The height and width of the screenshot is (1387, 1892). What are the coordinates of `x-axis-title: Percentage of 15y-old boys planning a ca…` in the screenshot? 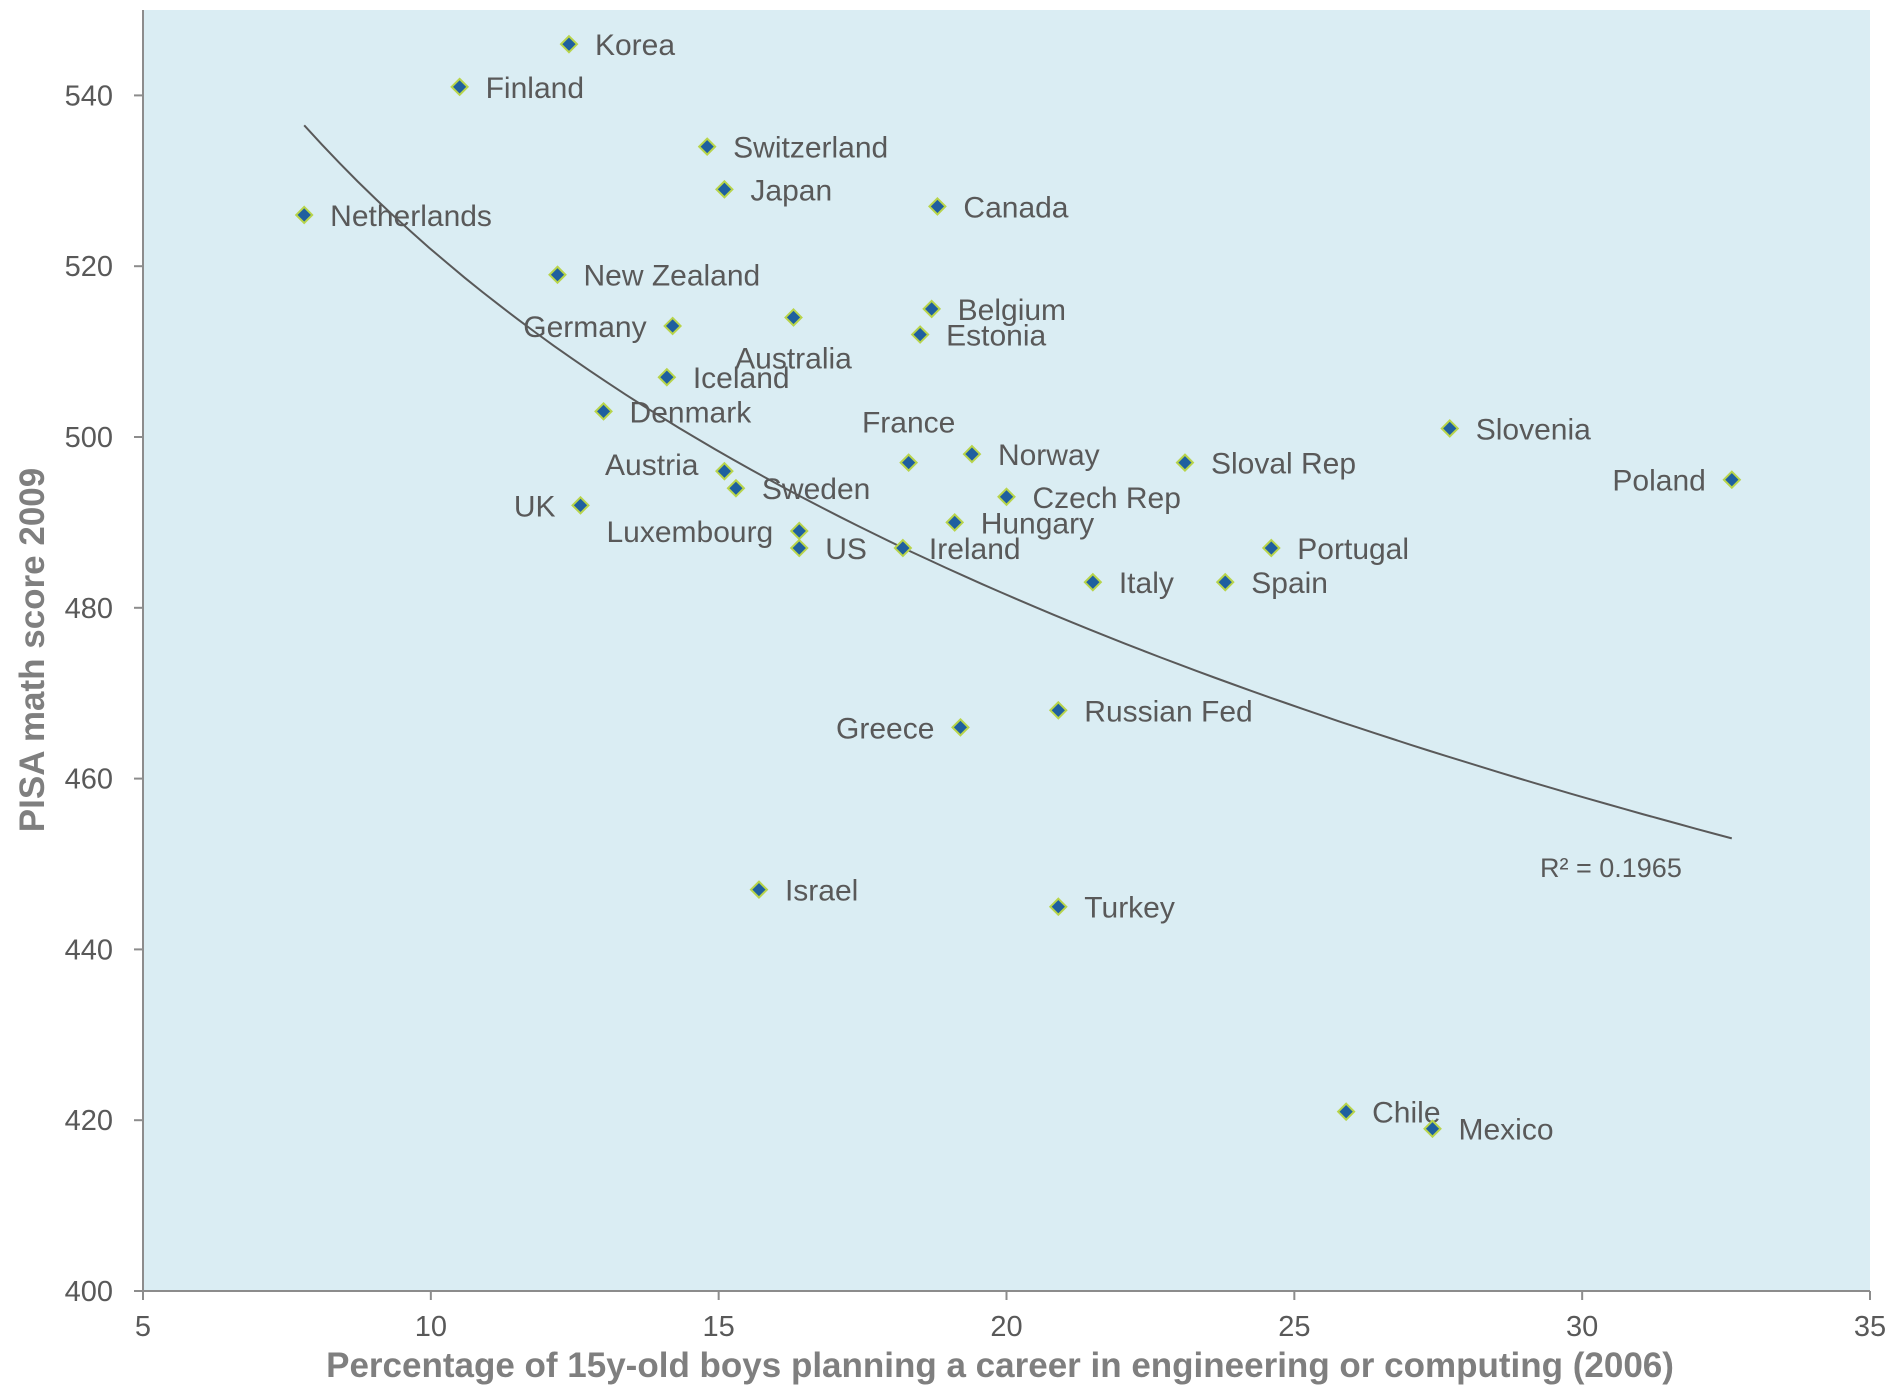 It's located at (1000, 1365).